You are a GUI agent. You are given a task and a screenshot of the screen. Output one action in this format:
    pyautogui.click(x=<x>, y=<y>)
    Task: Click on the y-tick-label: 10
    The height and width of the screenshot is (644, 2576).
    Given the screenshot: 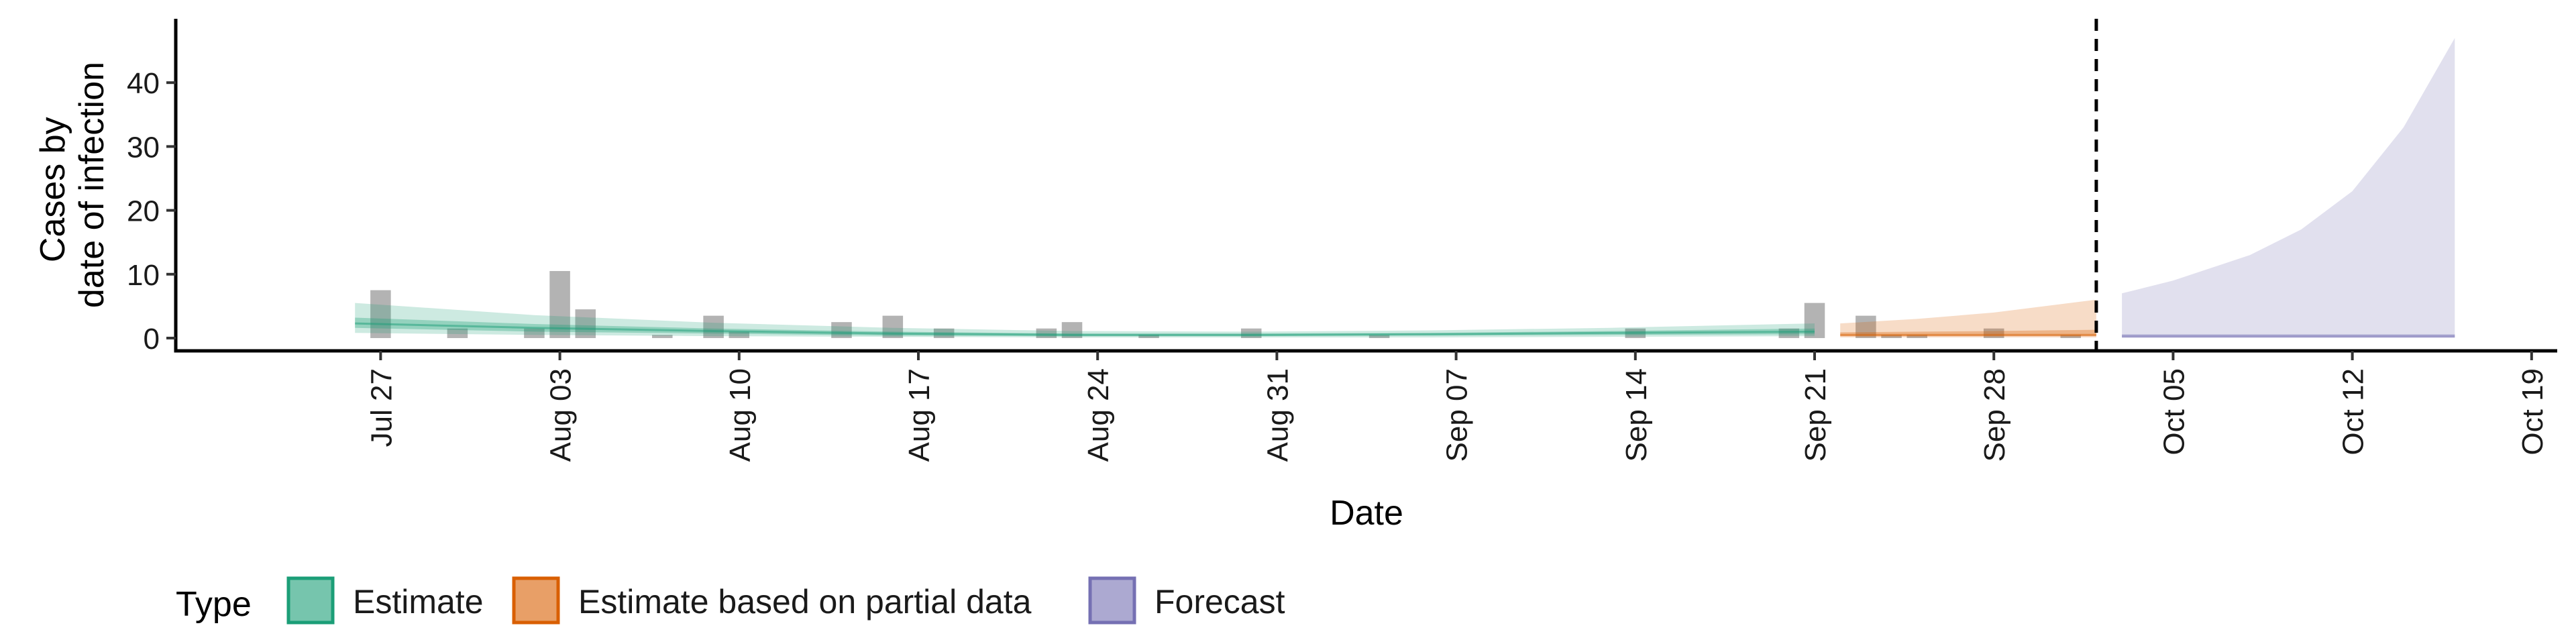 What is the action you would take?
    pyautogui.click(x=143, y=275)
    